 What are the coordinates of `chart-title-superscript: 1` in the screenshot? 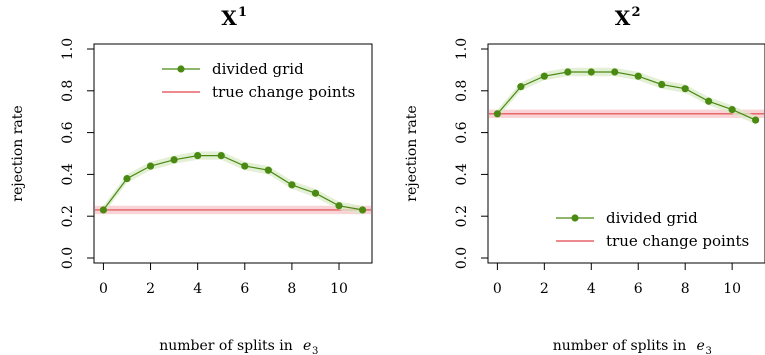 It's located at (242, 12).